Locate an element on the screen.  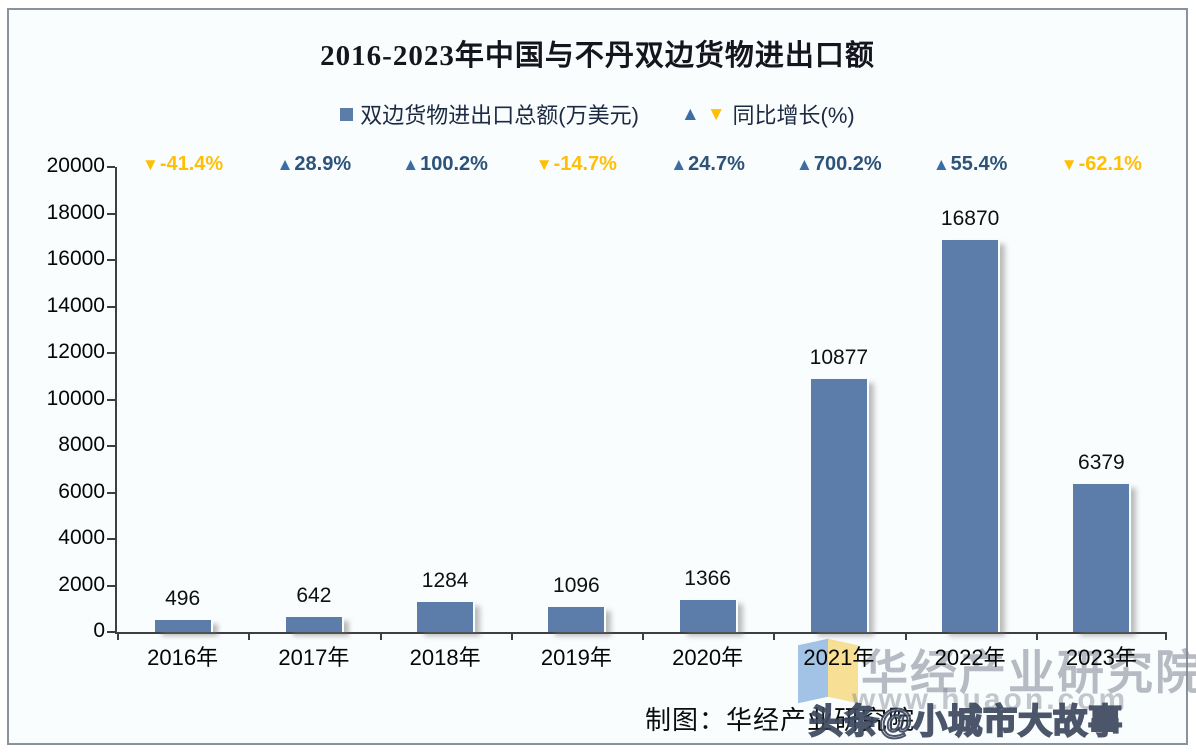
growth-label: ▲100.2% is located at coordinates (445, 164).